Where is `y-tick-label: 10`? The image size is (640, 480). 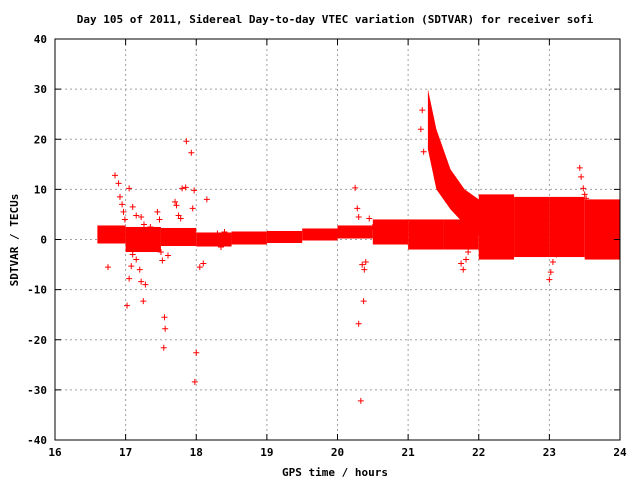 y-tick-label: 10 is located at coordinates (40, 189).